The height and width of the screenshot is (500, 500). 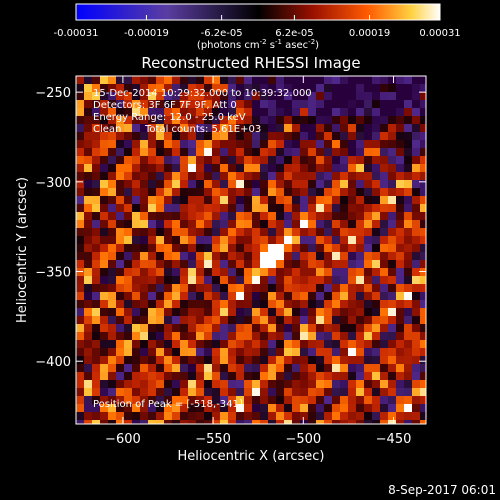 I want to click on colorbar-units: (photons cm-2 s-1 asec-2), so click(x=258, y=44).